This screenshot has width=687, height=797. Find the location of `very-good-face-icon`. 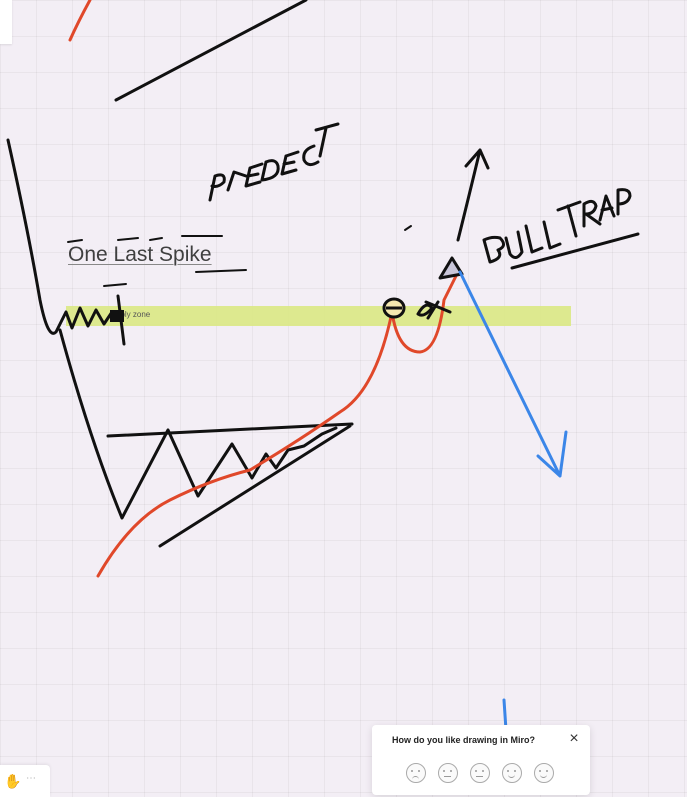

very-good-face-icon is located at coordinates (544, 773).